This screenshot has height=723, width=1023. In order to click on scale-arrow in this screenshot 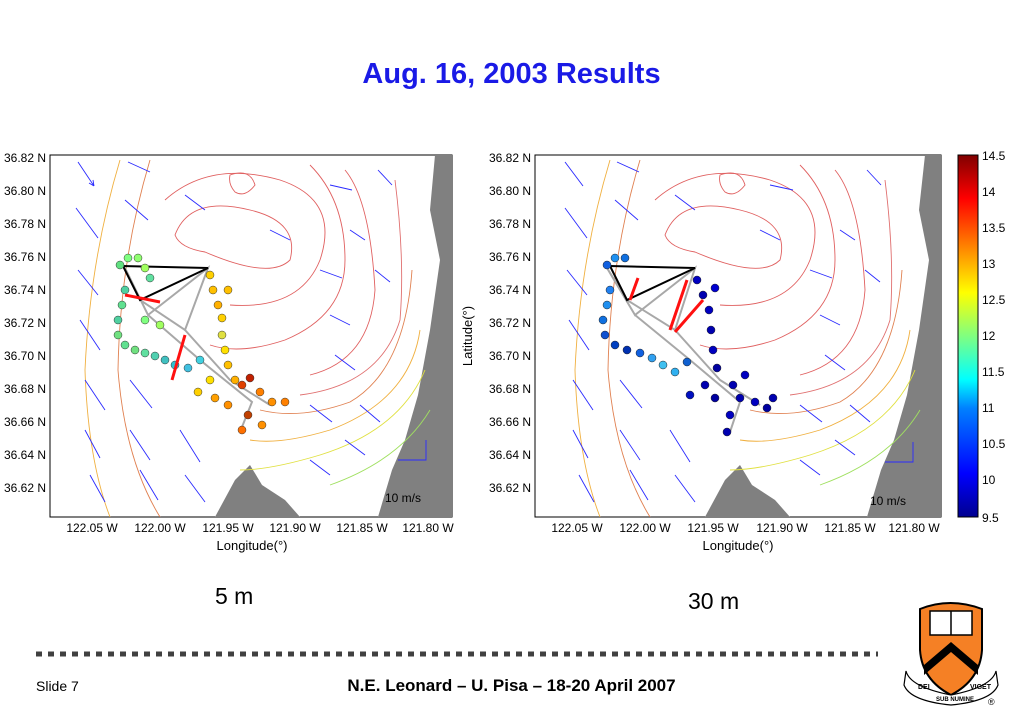, I will do `click(899, 452)`.